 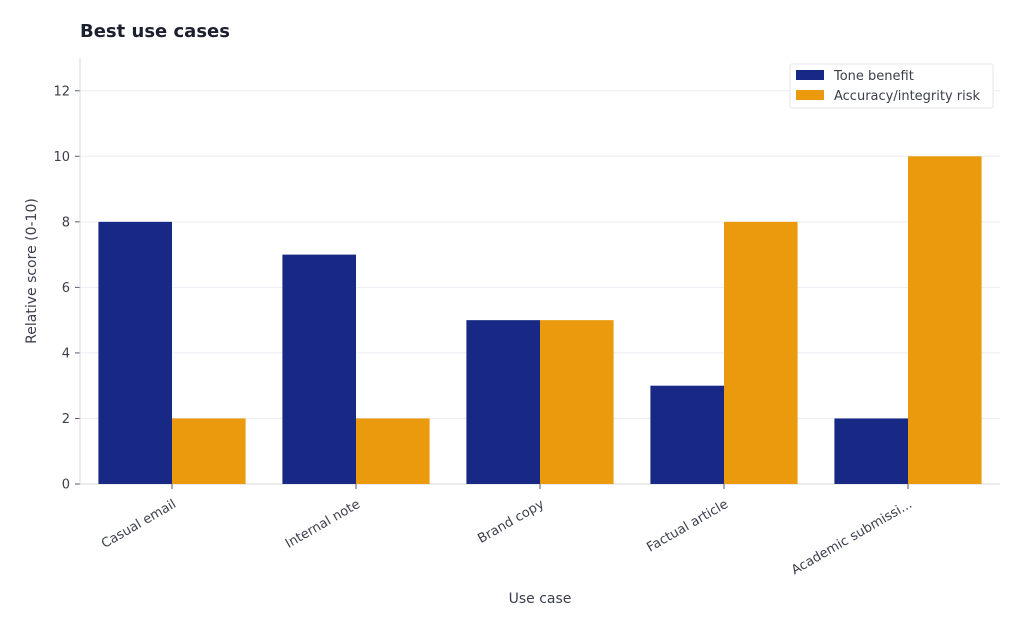 What do you see at coordinates (209, 451) in the screenshot?
I see `bar-accuracy-integrity-risk-casual-email` at bounding box center [209, 451].